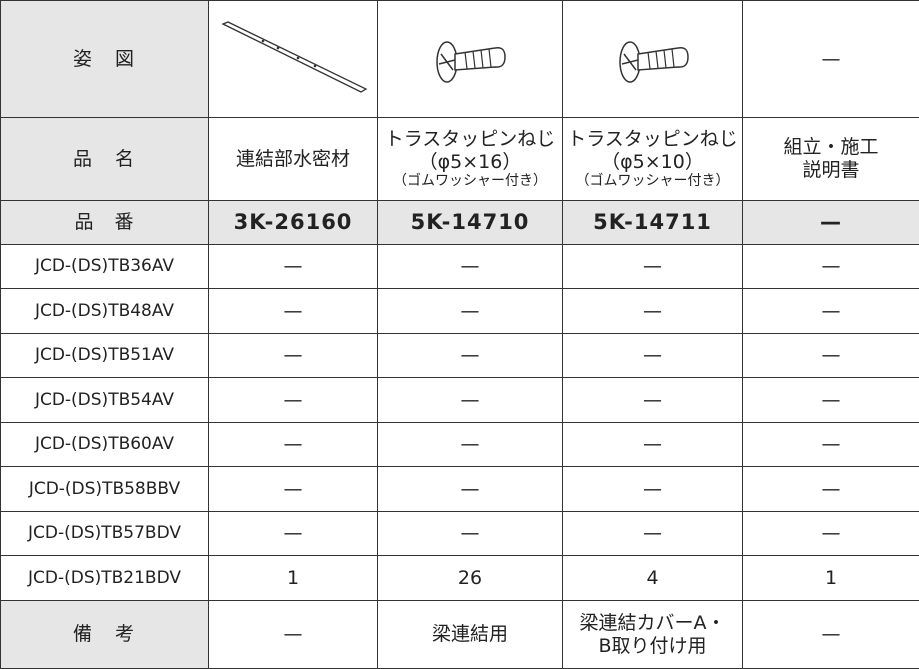 The image size is (919, 669). I want to click on row-label: 姿 図, so click(105, 59).